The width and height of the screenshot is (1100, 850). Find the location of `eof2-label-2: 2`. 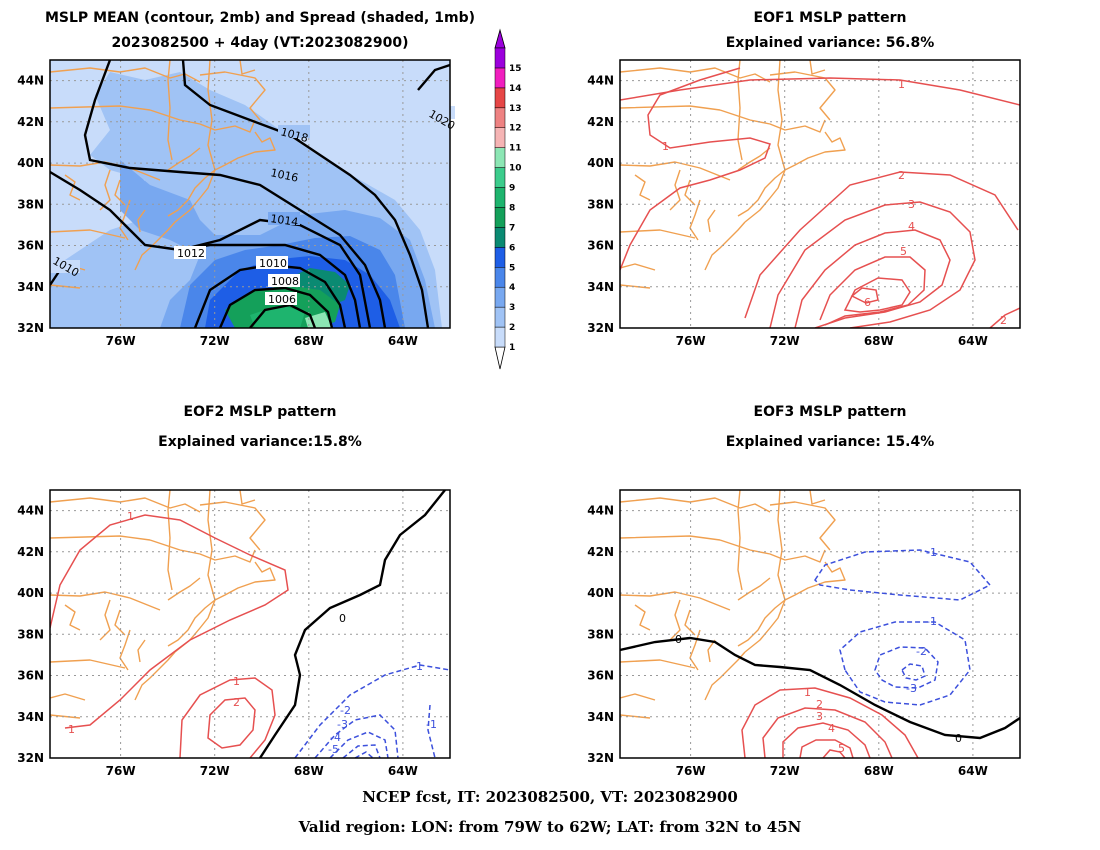

eof2-label-2: 2 is located at coordinates (236, 702).